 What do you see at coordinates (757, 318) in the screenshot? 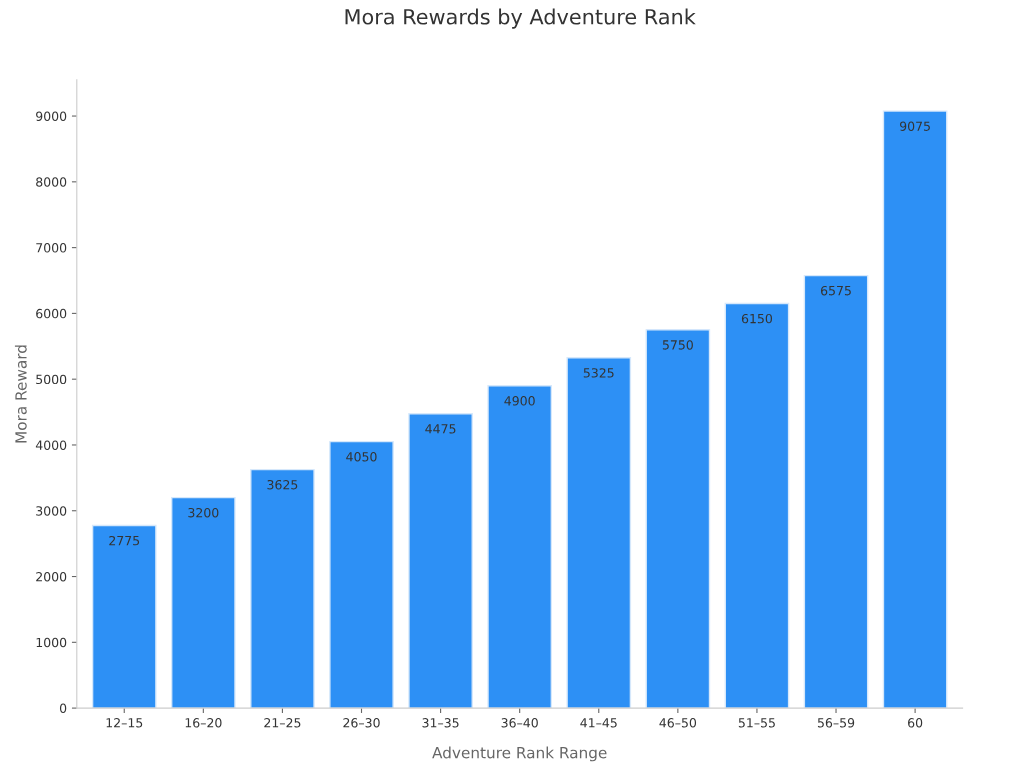
I see `data-label: 6150` at bounding box center [757, 318].